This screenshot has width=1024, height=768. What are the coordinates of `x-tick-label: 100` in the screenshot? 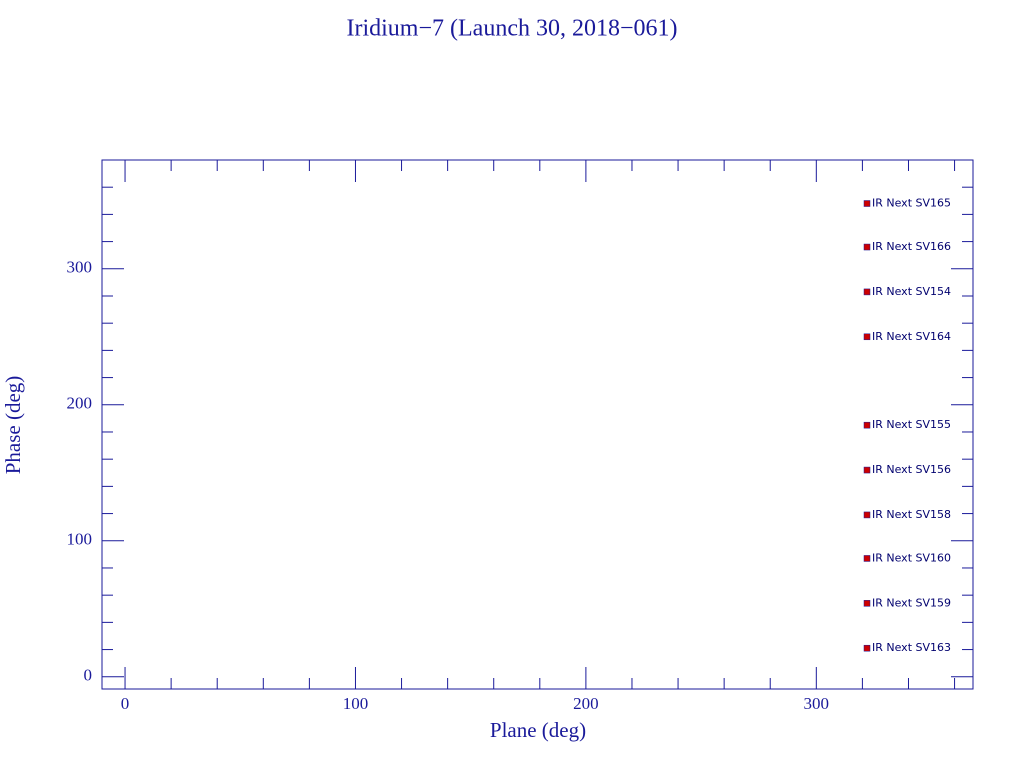 It's located at (356, 703).